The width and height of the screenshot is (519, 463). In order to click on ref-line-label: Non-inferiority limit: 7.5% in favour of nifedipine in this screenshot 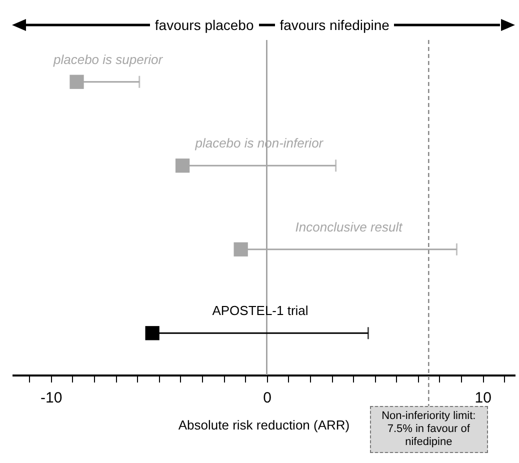, I will do `click(429, 429)`.